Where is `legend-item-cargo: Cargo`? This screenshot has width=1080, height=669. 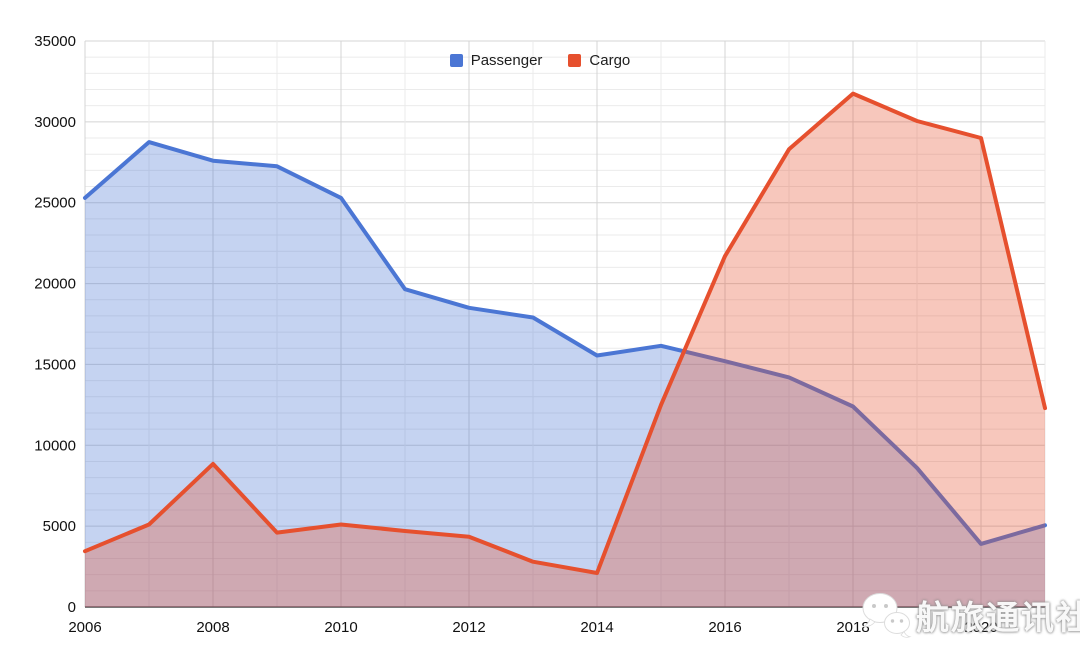 legend-item-cargo: Cargo is located at coordinates (599, 60).